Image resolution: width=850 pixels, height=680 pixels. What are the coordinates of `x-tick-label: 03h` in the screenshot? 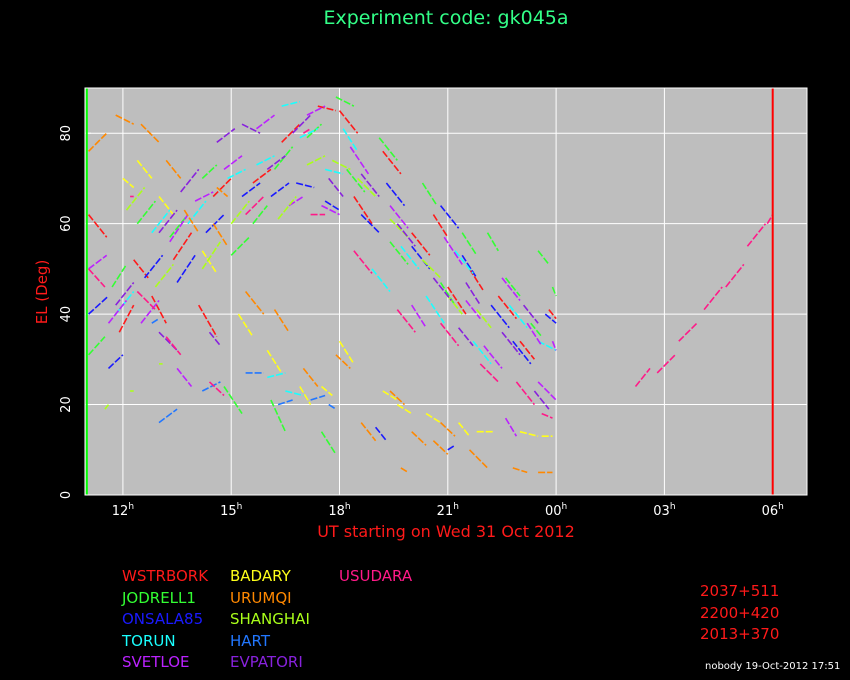 It's located at (664, 510).